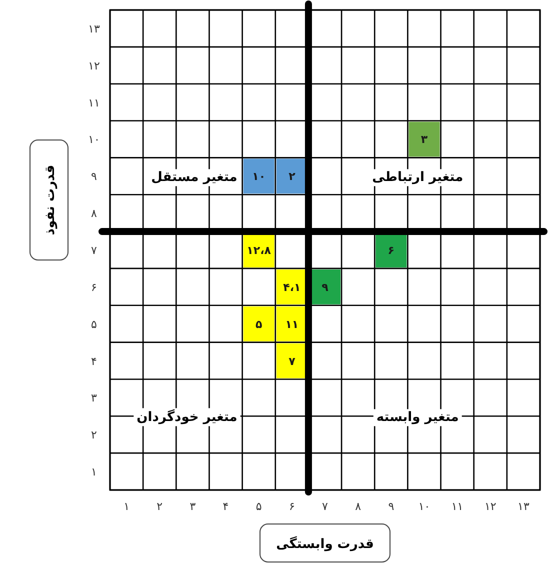  Describe the element at coordinates (292, 177) in the screenshot. I see `annotation: ۲` at that location.